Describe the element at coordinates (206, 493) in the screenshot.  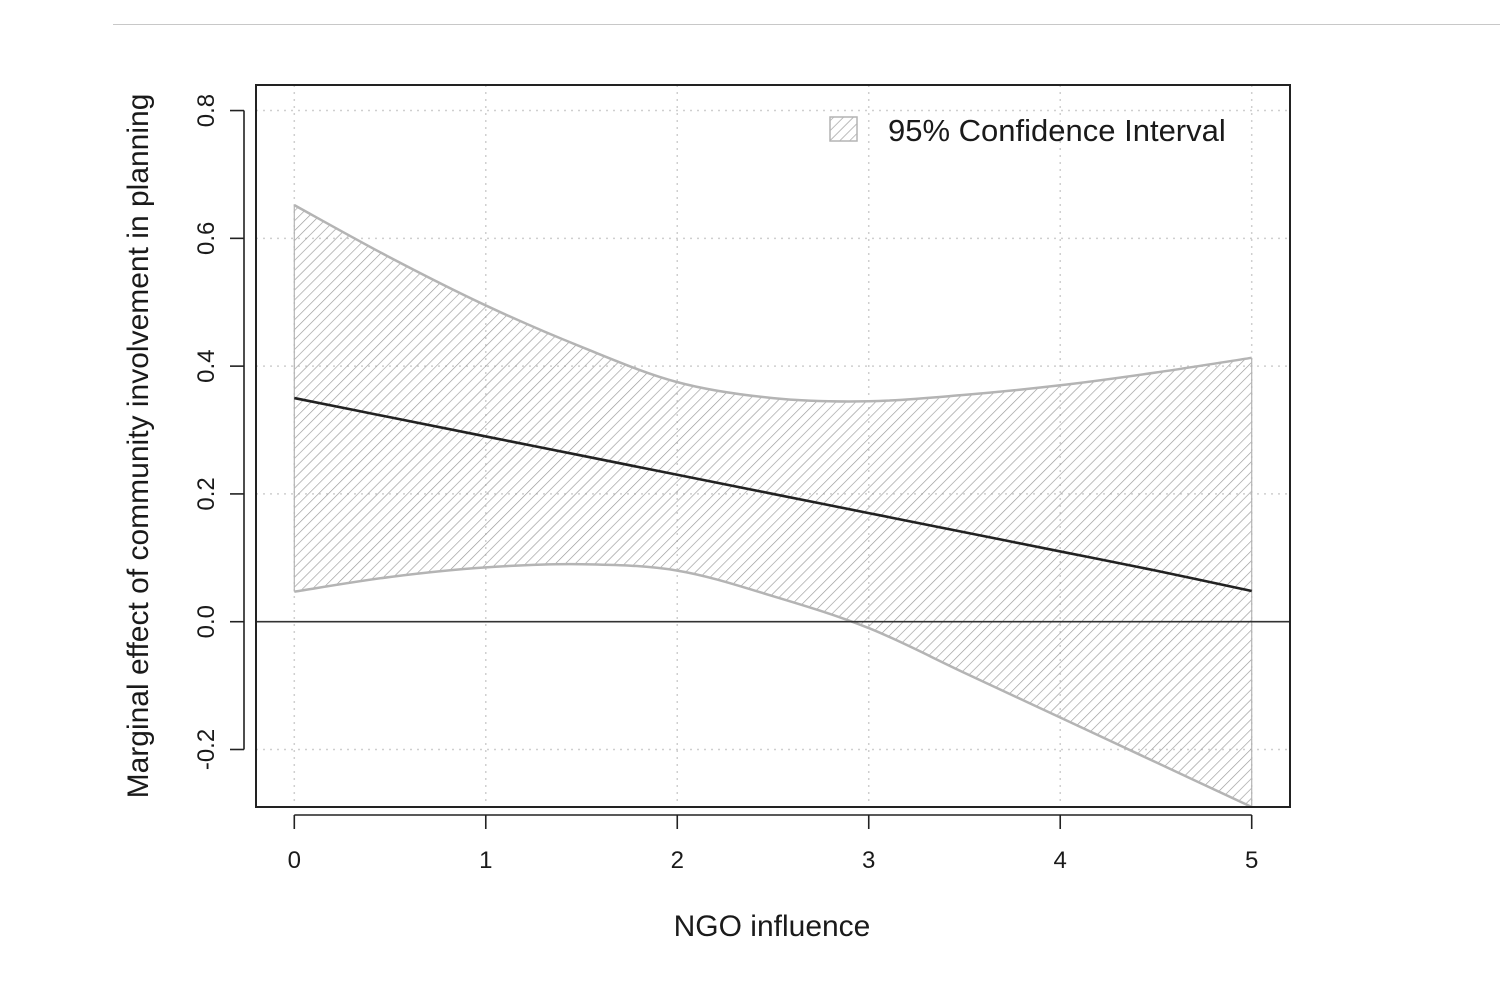
I see `y-tick-label: 0.2` at that location.